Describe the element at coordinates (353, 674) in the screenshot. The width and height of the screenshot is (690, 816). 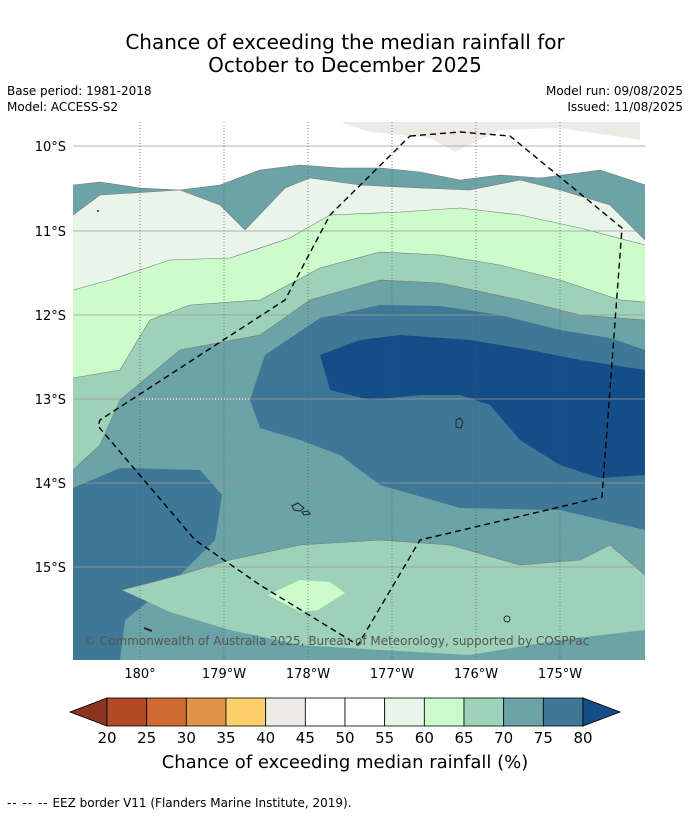
I see `lon-labels: 180° 179°W 178°W 177°W 176°W 175°W` at that location.